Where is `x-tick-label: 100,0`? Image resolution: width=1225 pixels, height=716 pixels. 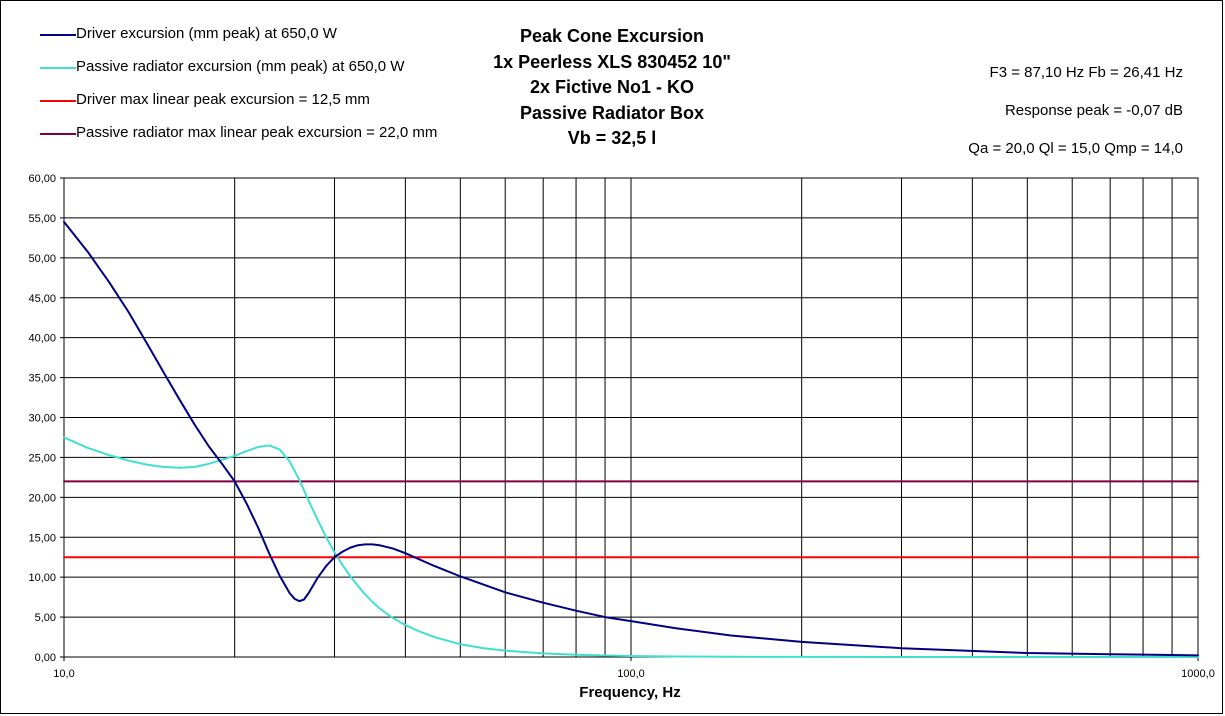 x-tick-label: 100,0 is located at coordinates (631, 674).